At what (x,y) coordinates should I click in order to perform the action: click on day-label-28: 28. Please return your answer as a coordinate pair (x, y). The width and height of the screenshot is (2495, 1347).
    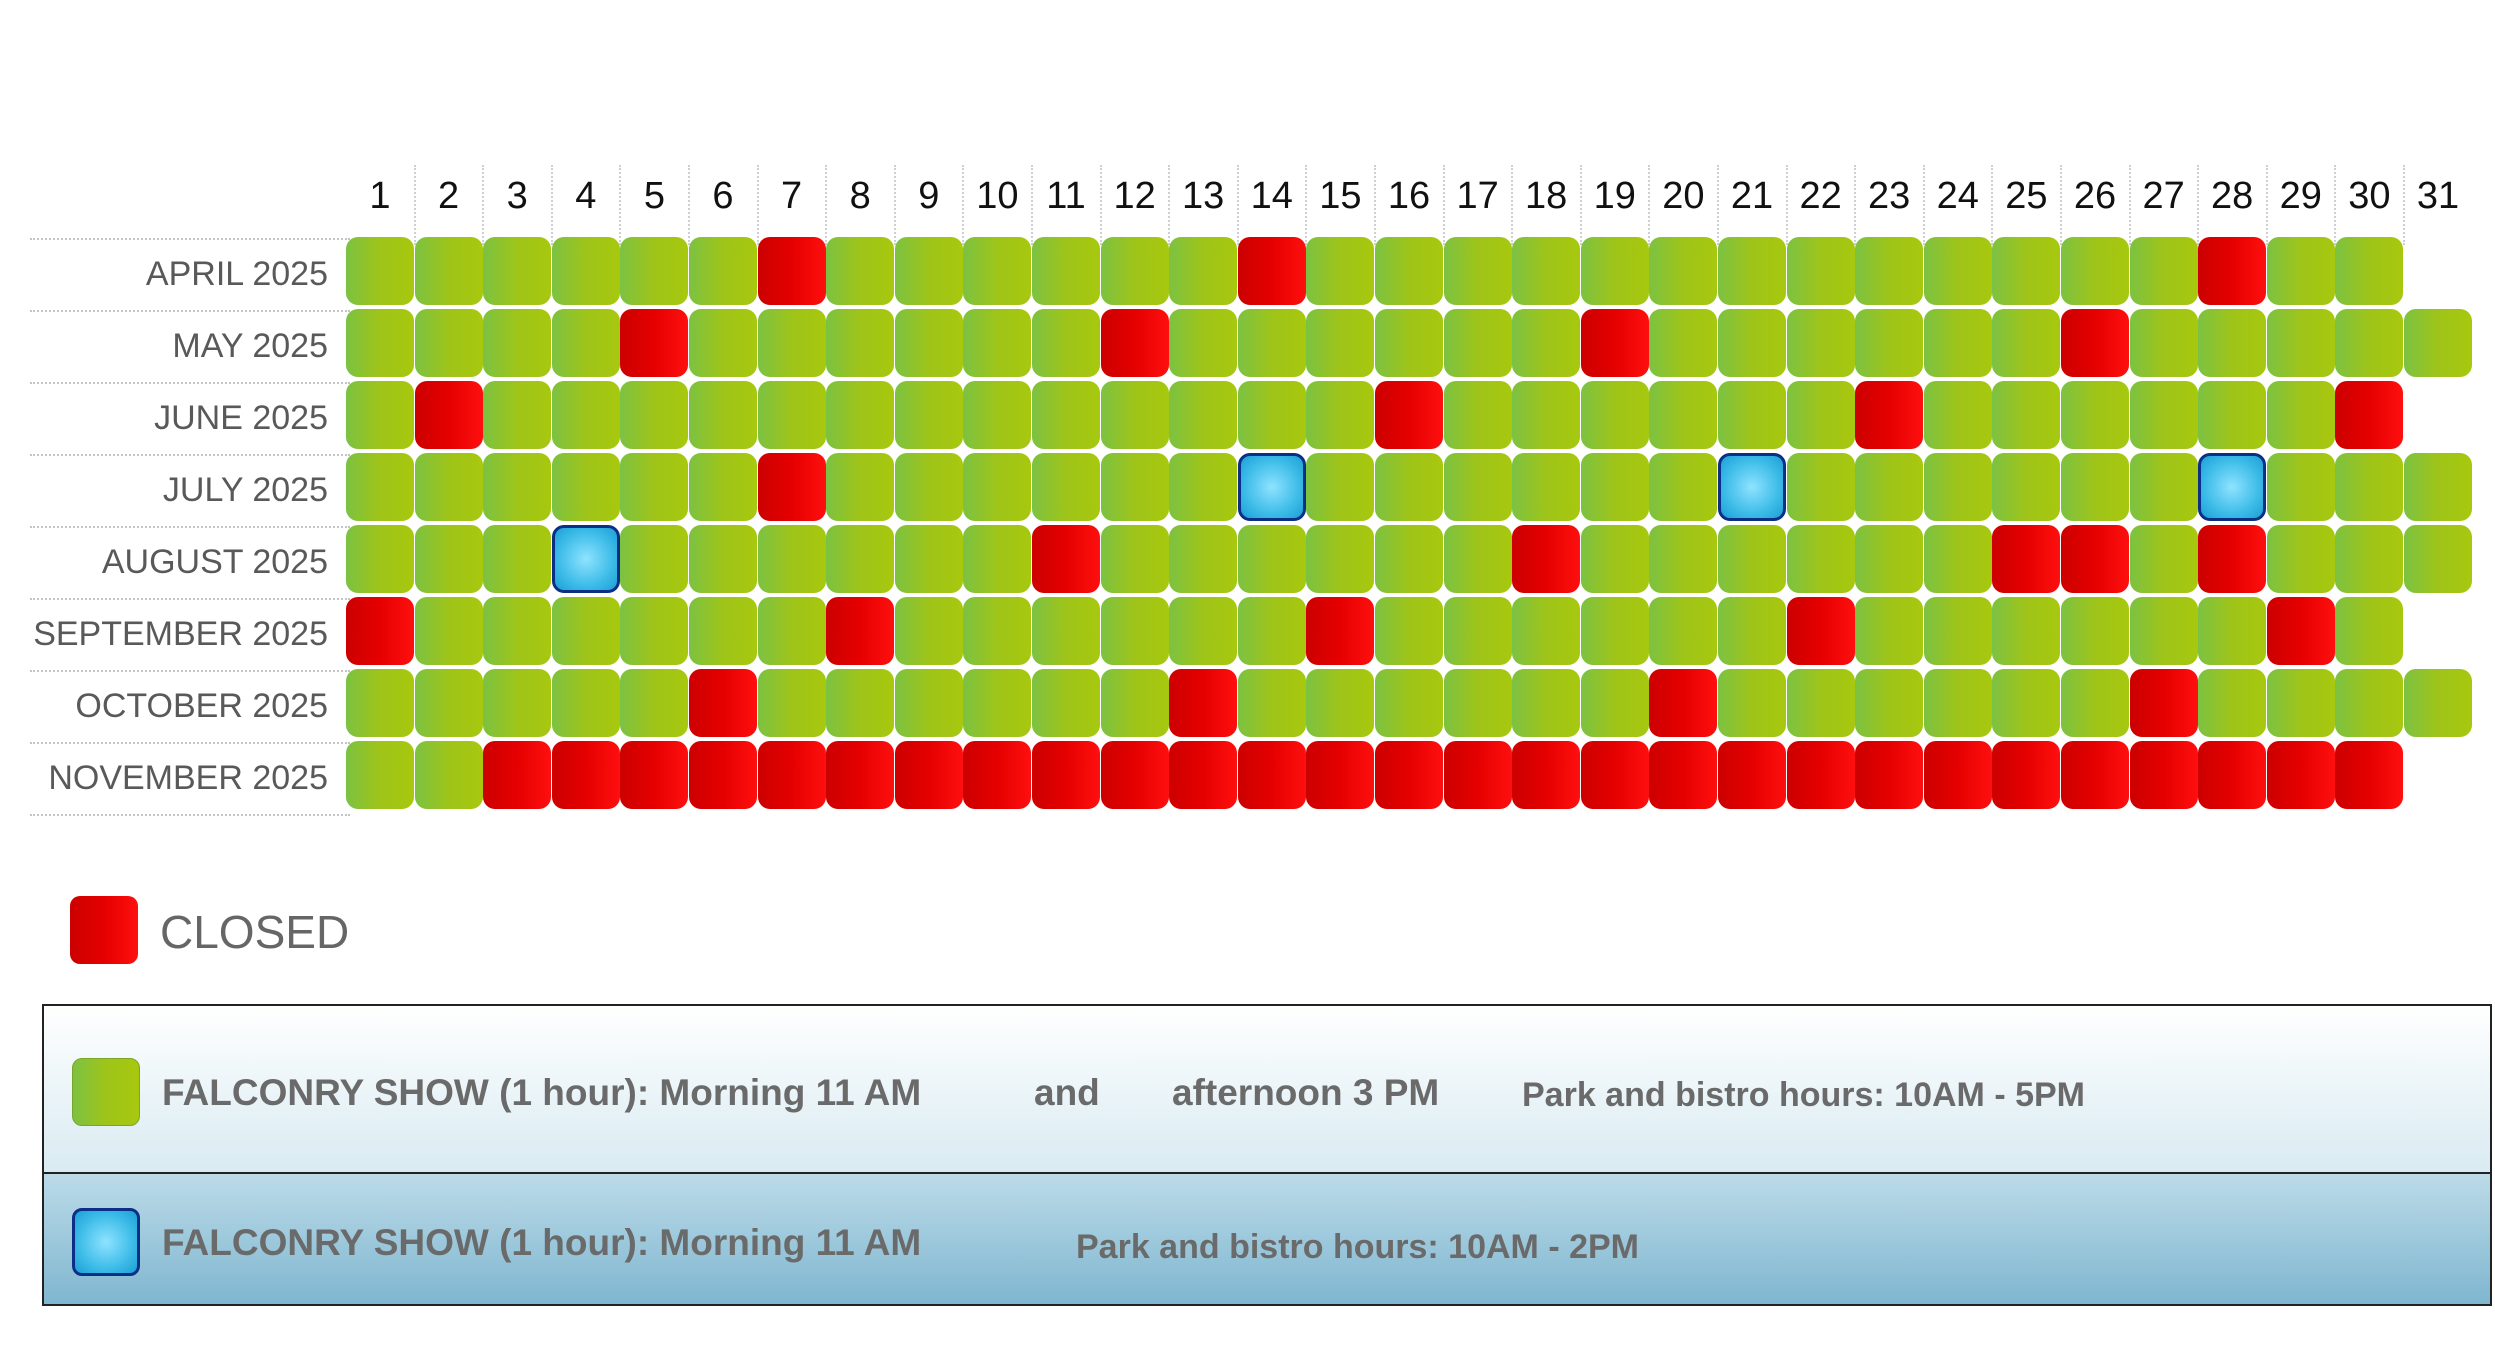
    Looking at the image, I should click on (2232, 196).